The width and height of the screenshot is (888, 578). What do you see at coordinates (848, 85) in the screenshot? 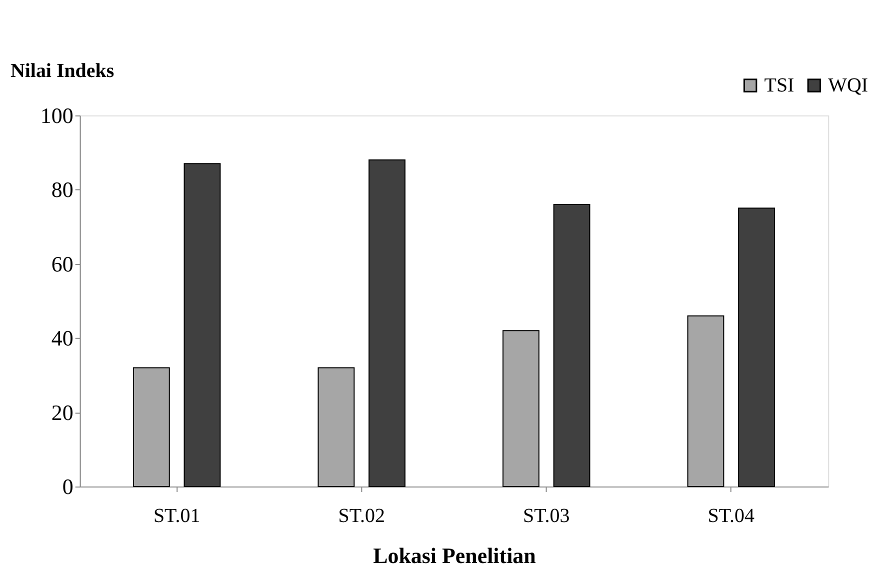
I see `legend-label: WQI` at bounding box center [848, 85].